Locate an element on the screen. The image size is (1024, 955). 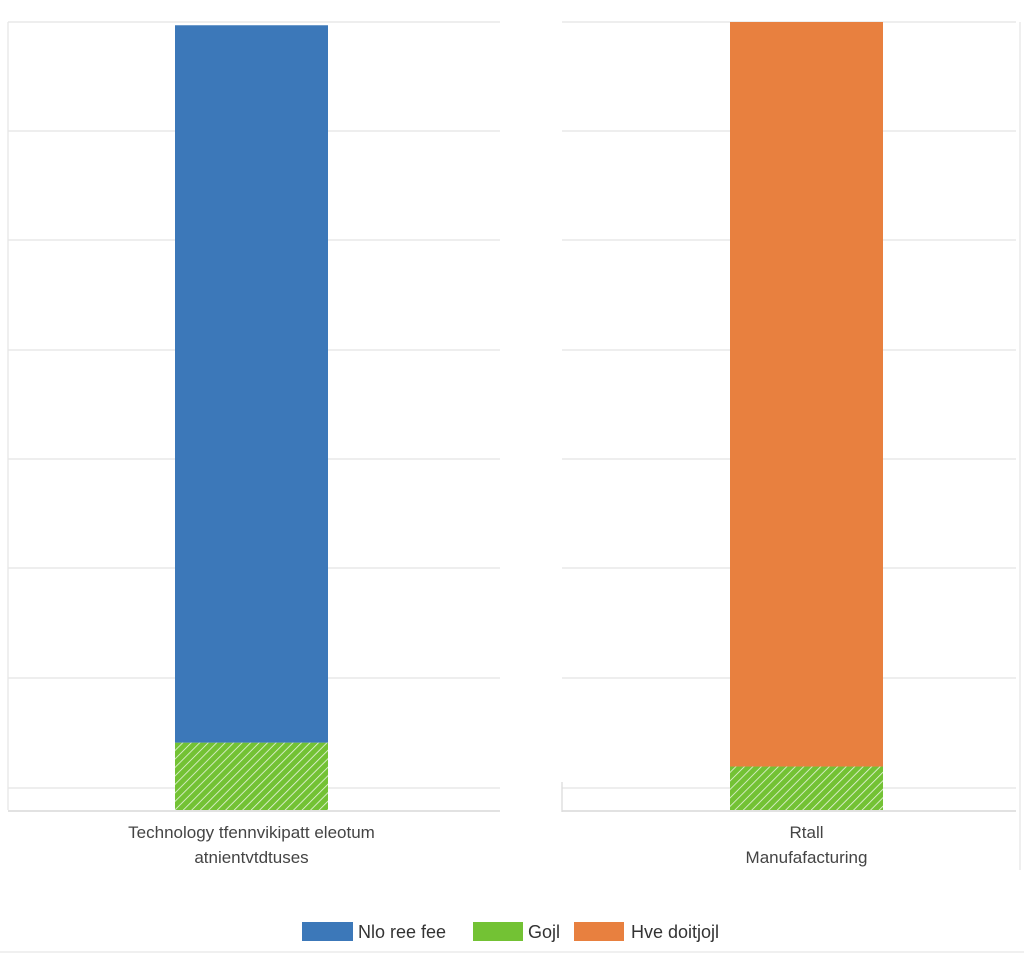
category-label-1-line-1: Technology tfennvikipatt eleotum is located at coordinates (251, 832).